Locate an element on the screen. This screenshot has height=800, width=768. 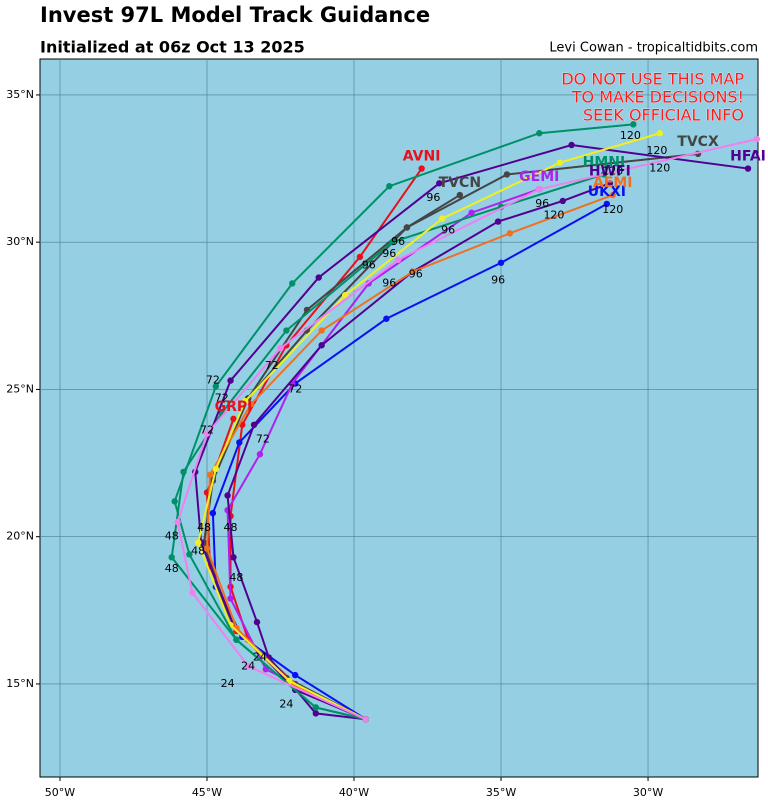
x-tick-label: 40°W is located at coordinates (354, 792).